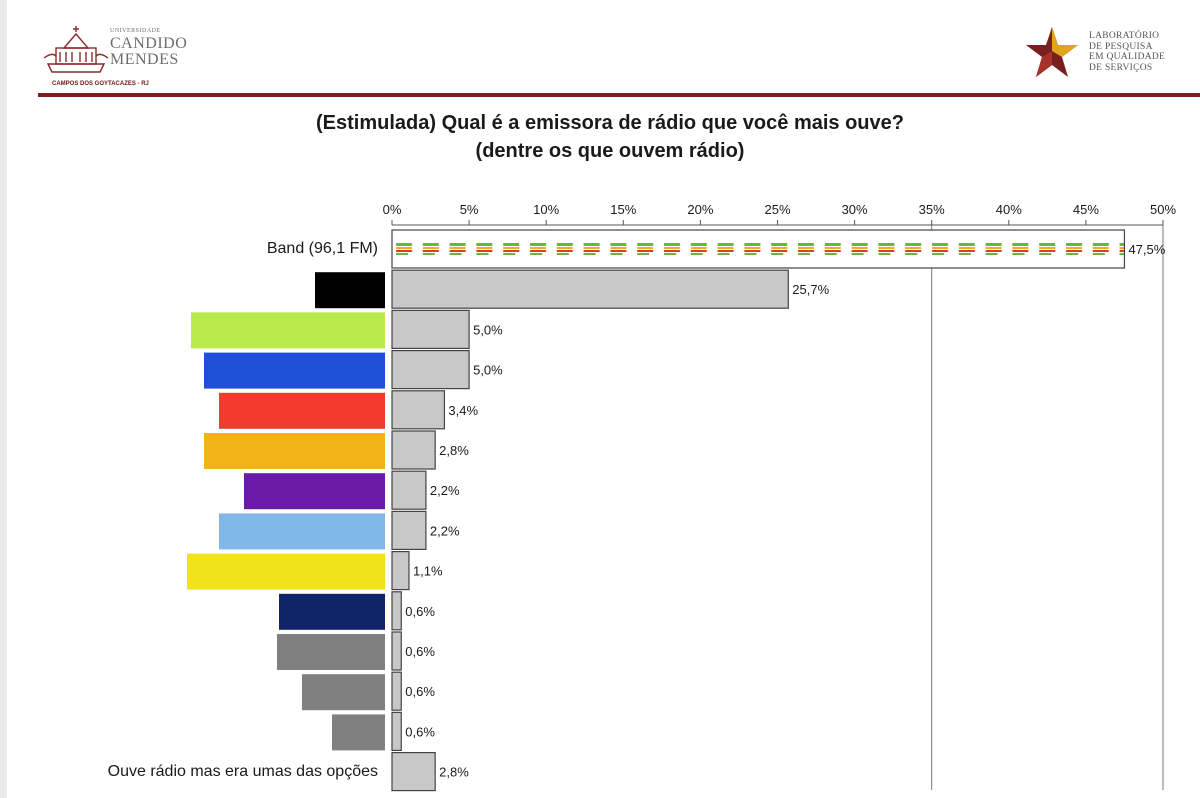 The height and width of the screenshot is (798, 1200). Describe the element at coordinates (855, 209) in the screenshot. I see `x-tick-label: 30%` at that location.